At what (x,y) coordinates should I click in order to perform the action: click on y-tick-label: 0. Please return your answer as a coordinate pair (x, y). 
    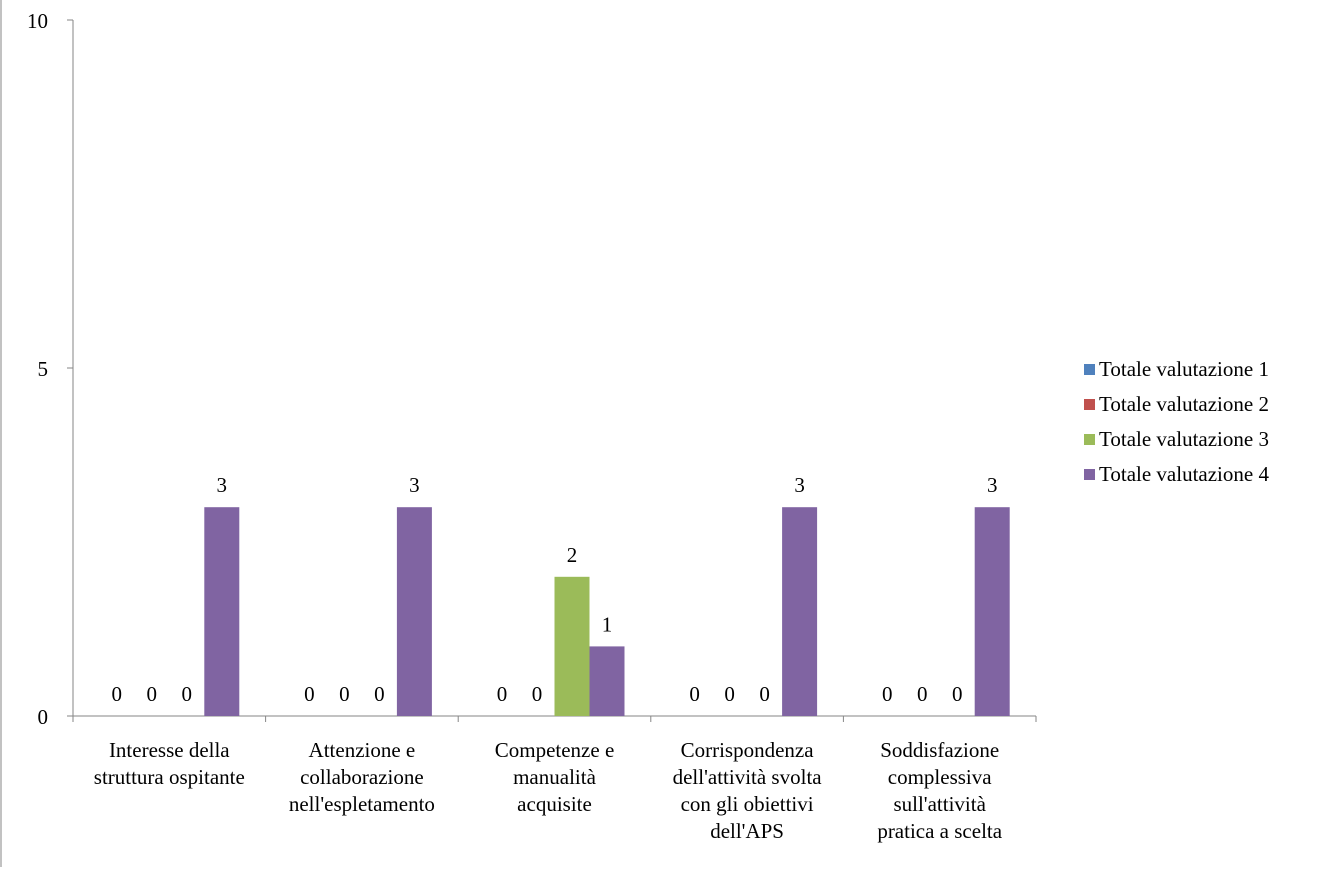
    Looking at the image, I should click on (43, 717).